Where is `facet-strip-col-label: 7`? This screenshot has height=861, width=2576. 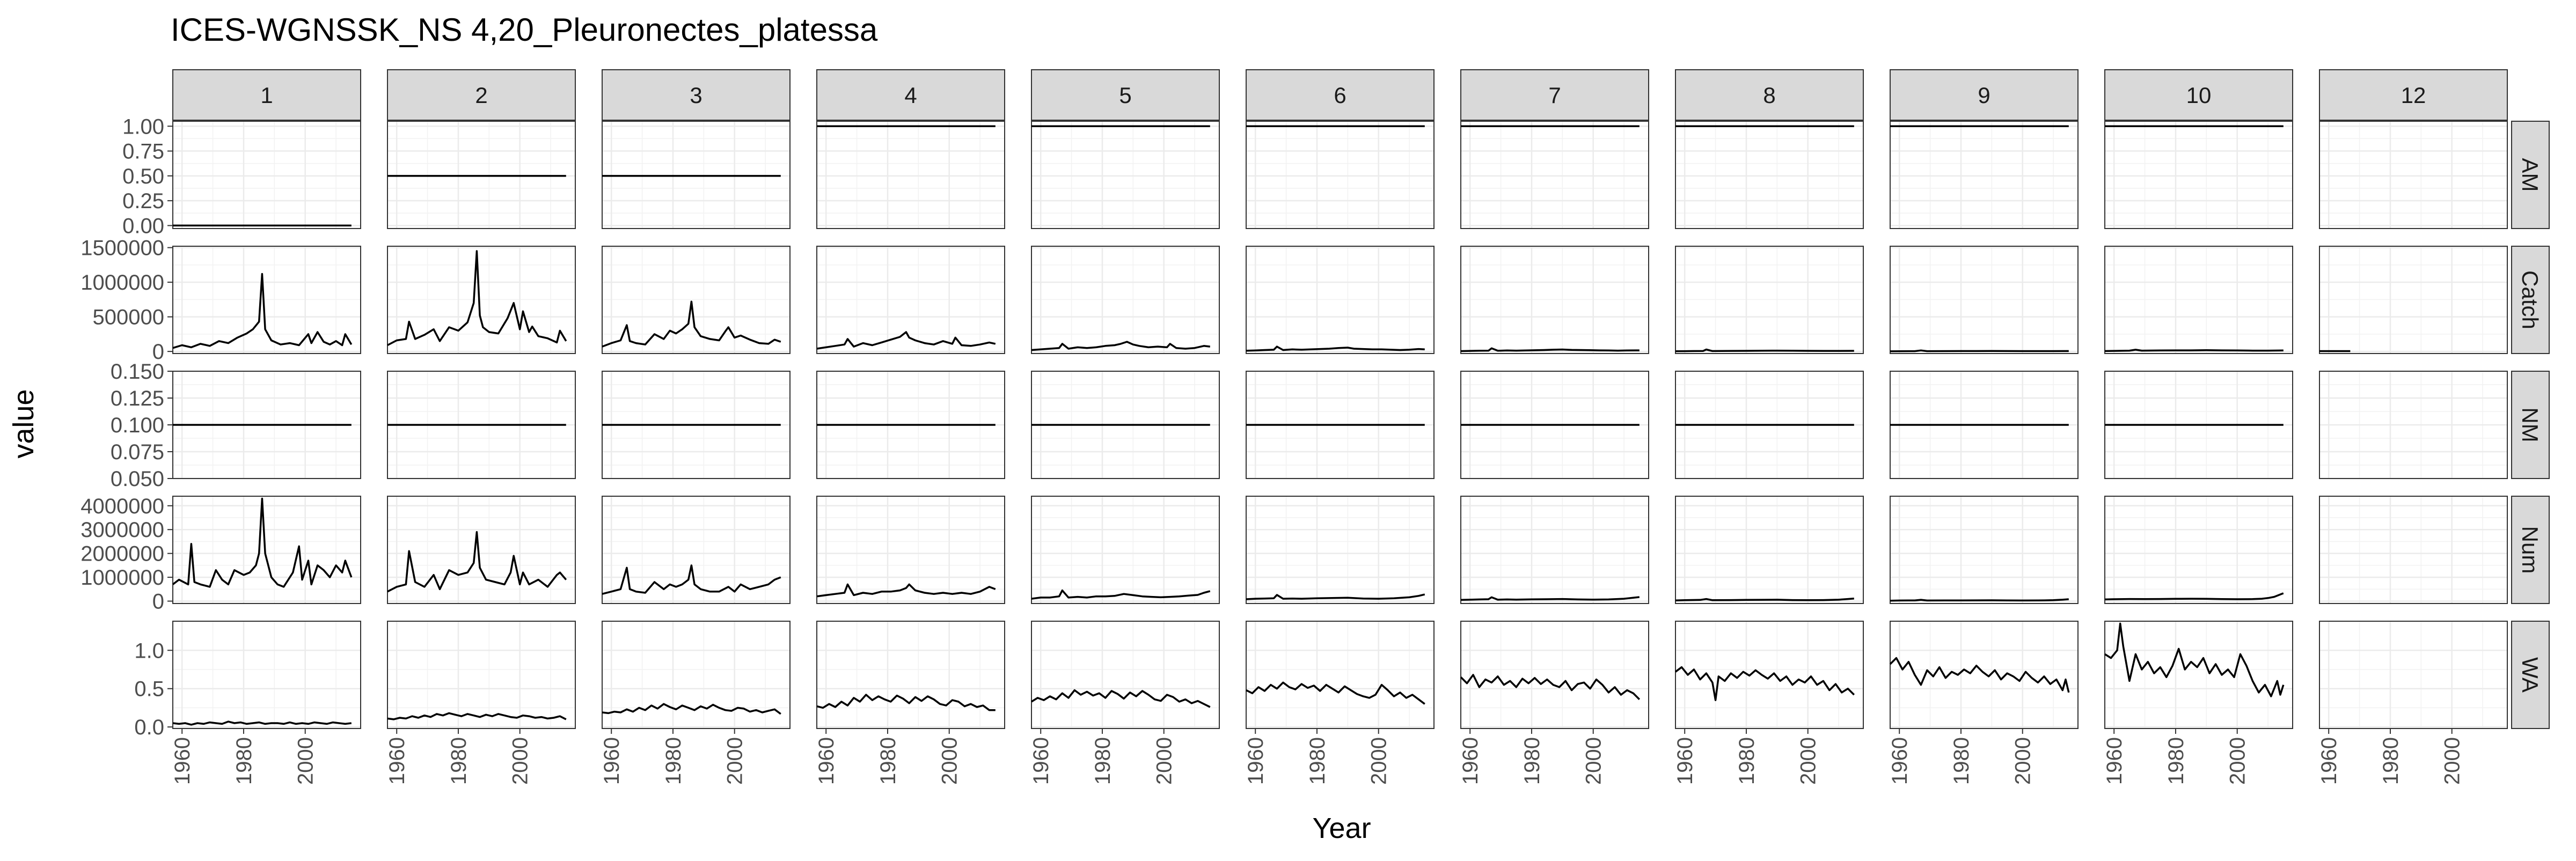 facet-strip-col-label: 7 is located at coordinates (1554, 95).